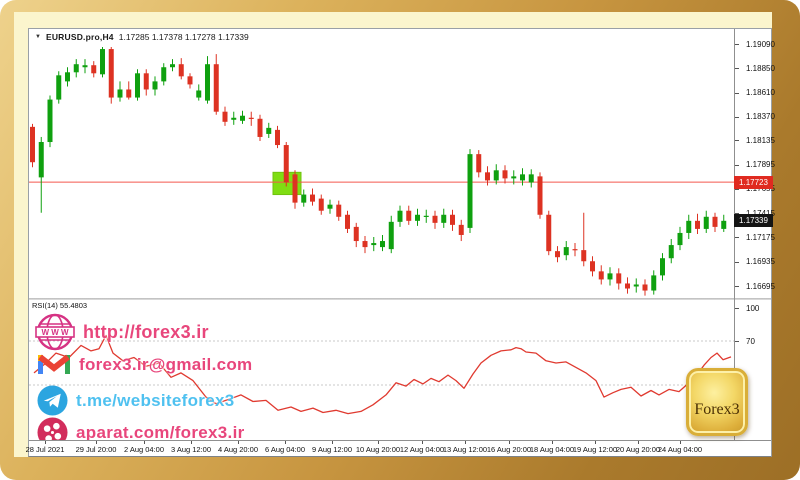 Image resolution: width=800 pixels, height=480 pixels. I want to click on date-axis-label: 9 Aug 12:00, so click(332, 449).